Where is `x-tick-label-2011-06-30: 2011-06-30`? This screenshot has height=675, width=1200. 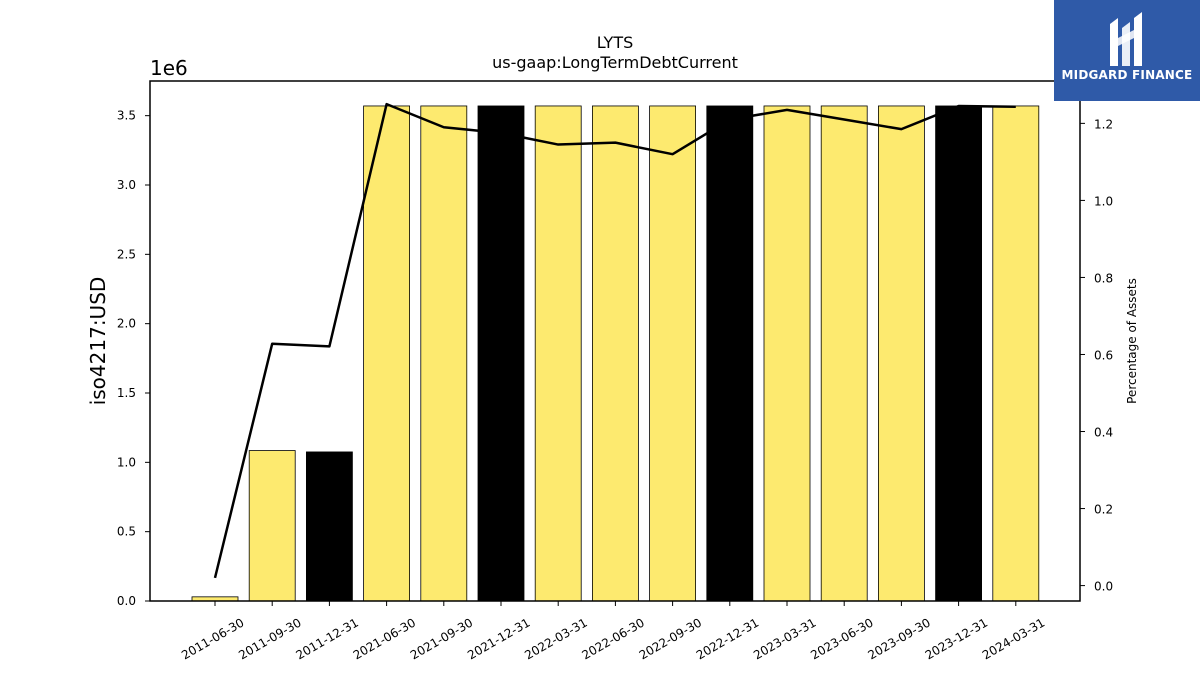
x-tick-label-2011-06-30: 2011-06-30 is located at coordinates (212, 638).